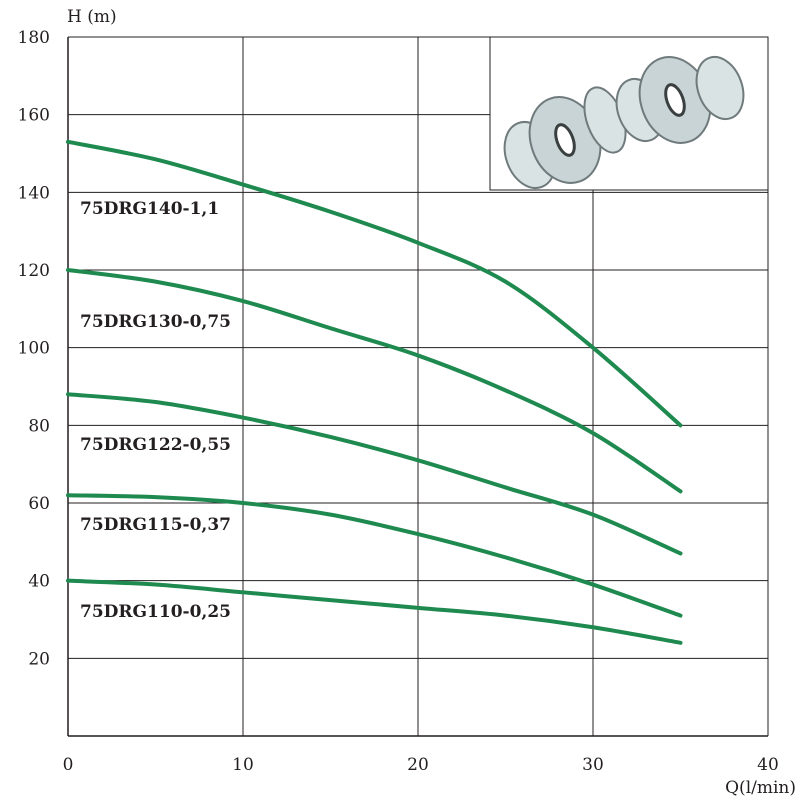 This screenshot has width=800, height=804. What do you see at coordinates (34, 349) in the screenshot?
I see `y-tick-label: 100` at bounding box center [34, 349].